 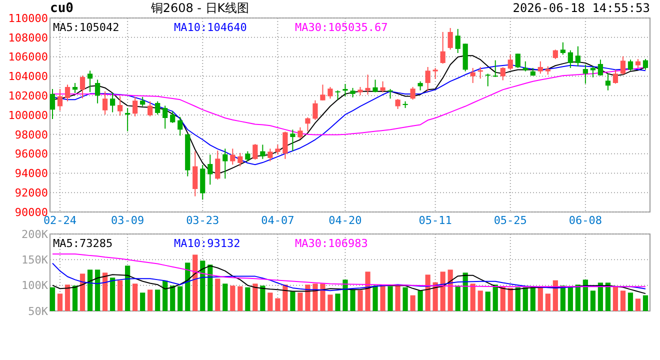 I want to click on y-tick-label: 110000, so click(x=28, y=18).